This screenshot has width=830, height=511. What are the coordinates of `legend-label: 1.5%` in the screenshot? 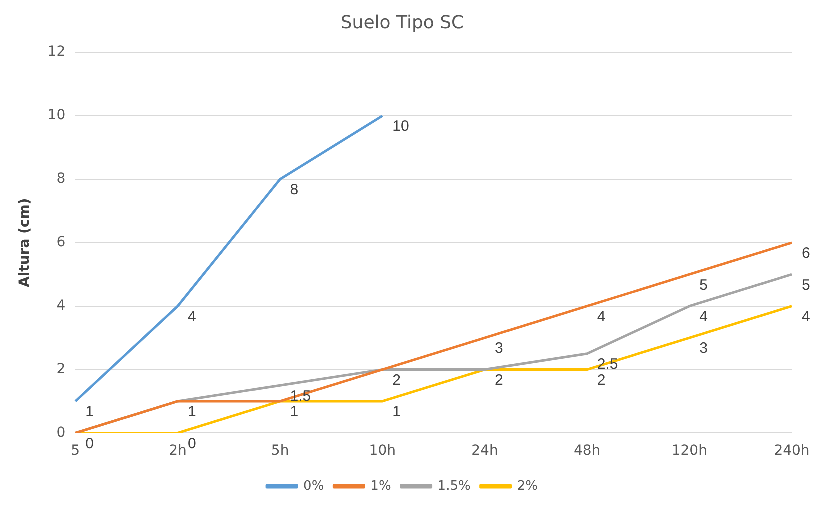 It's located at (454, 486).